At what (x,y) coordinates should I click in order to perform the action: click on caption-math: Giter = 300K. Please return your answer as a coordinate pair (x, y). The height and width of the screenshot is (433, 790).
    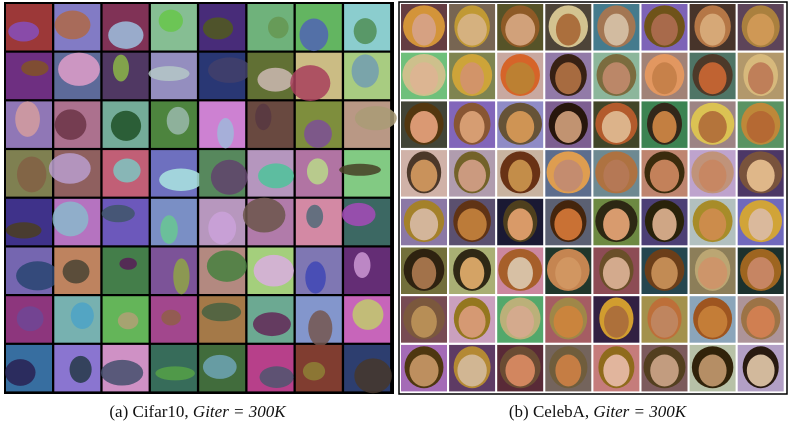
    Looking at the image, I should click on (640, 411).